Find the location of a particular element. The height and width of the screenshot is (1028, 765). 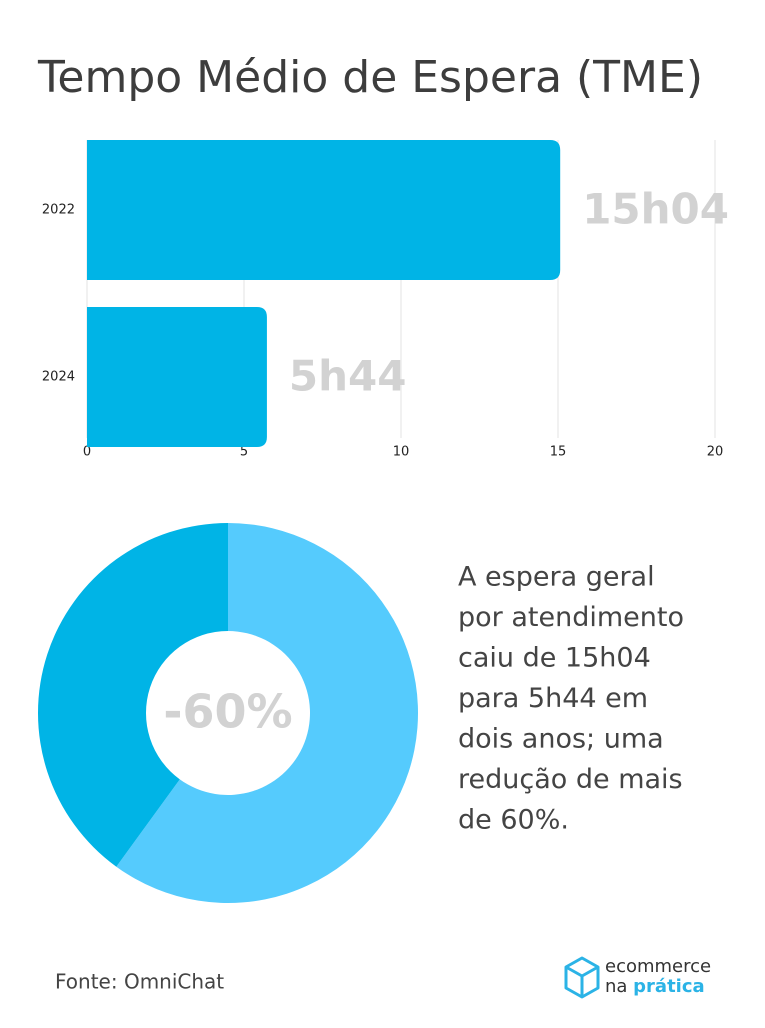

logo: ecommerce na prática is located at coordinates (637, 977).